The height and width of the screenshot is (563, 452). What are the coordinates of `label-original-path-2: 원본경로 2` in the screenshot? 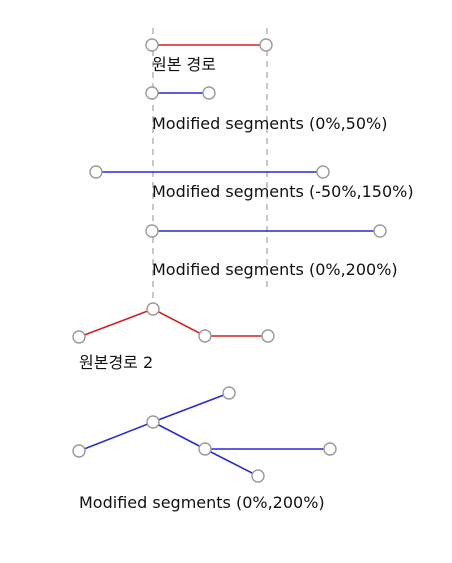 It's located at (116, 362).